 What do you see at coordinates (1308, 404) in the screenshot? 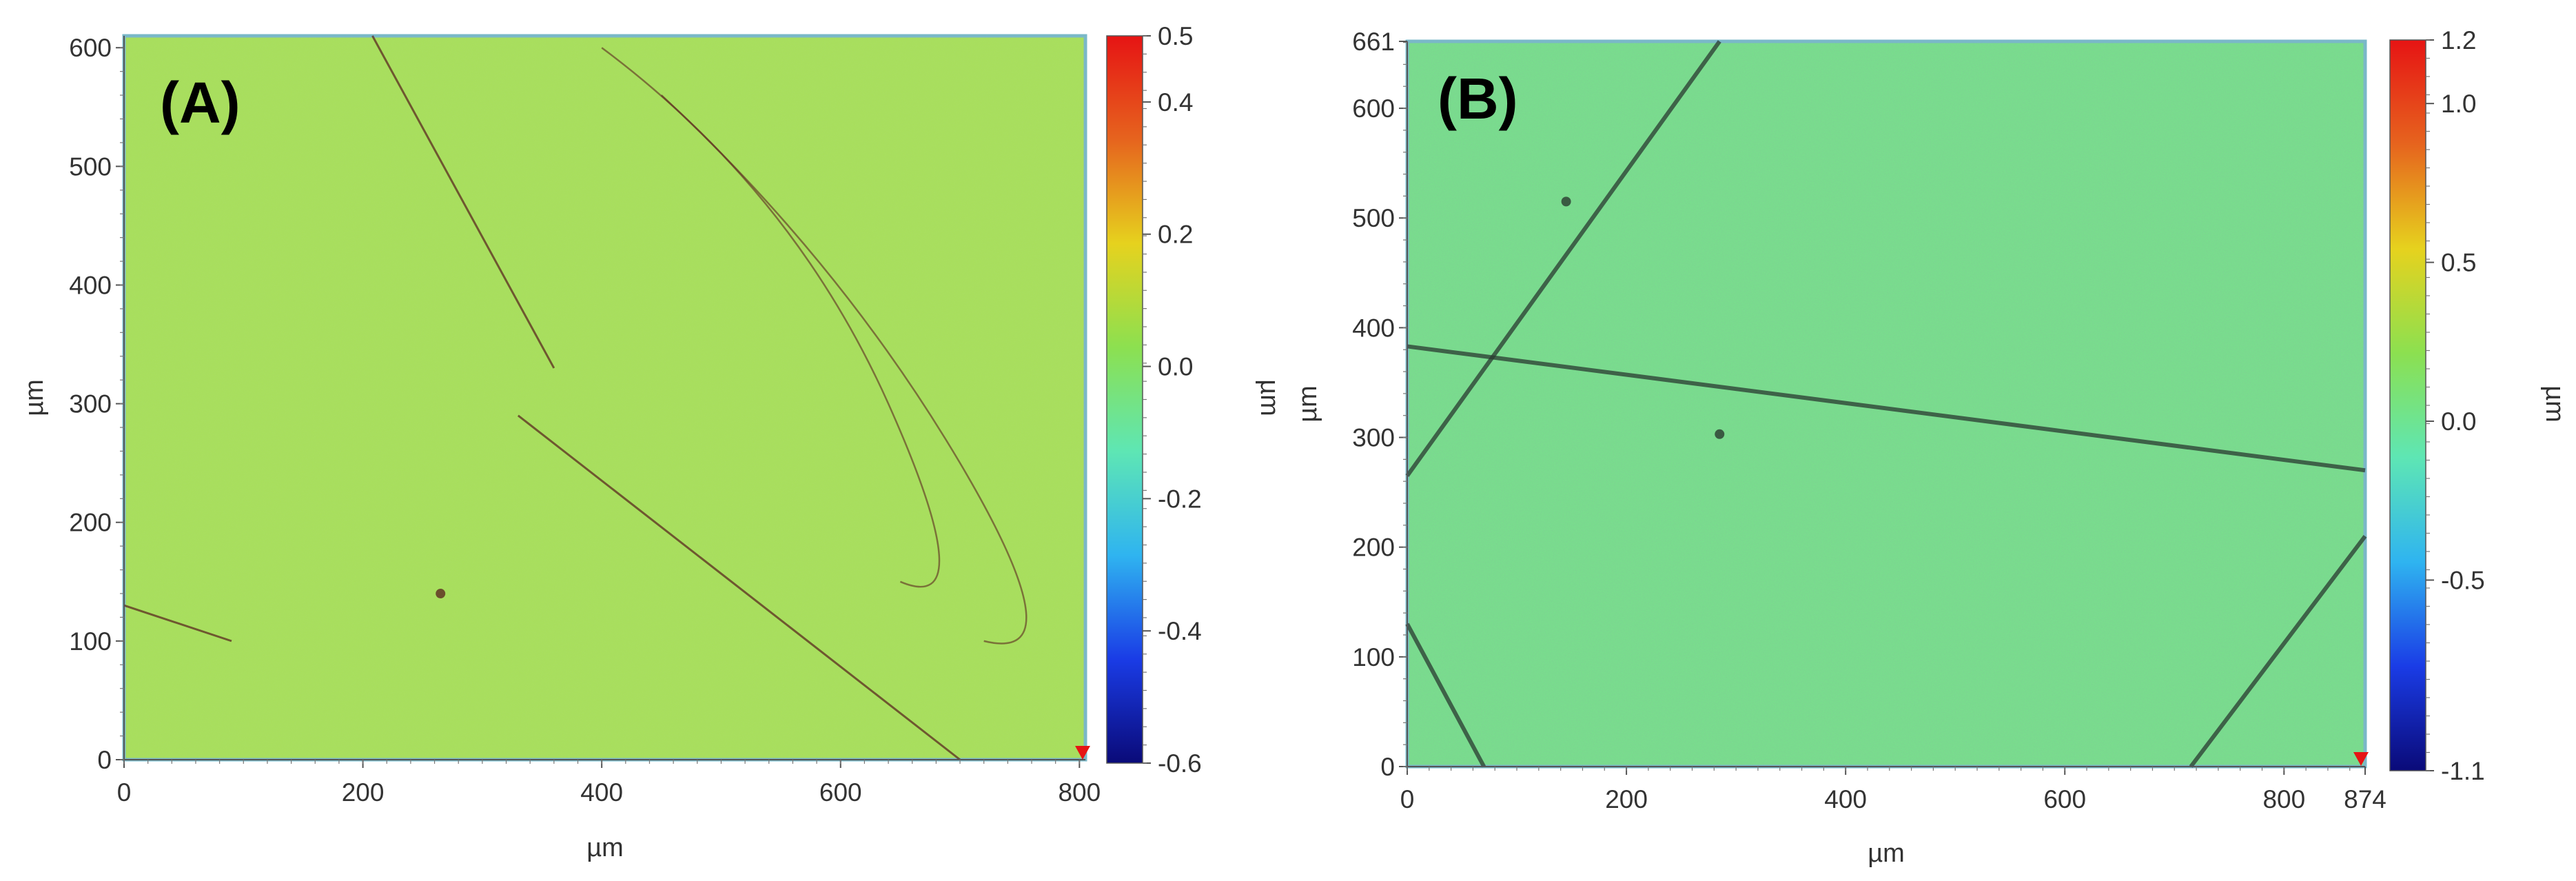
I see `panel-b-y-axis-title: µm` at bounding box center [1308, 404].